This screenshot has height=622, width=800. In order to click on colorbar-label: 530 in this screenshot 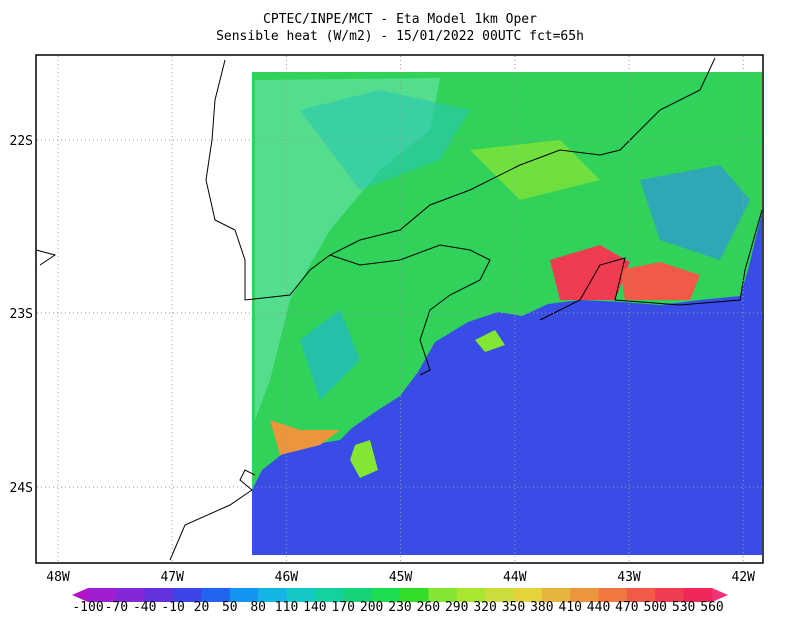, I will do `click(683, 607)`.